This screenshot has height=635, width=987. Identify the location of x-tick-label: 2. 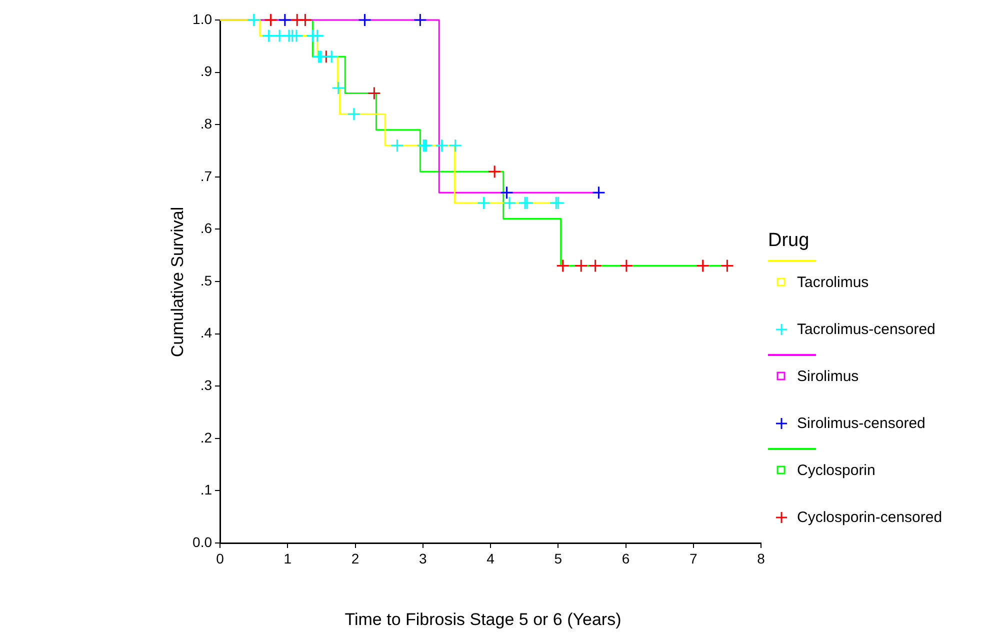
(355, 558).